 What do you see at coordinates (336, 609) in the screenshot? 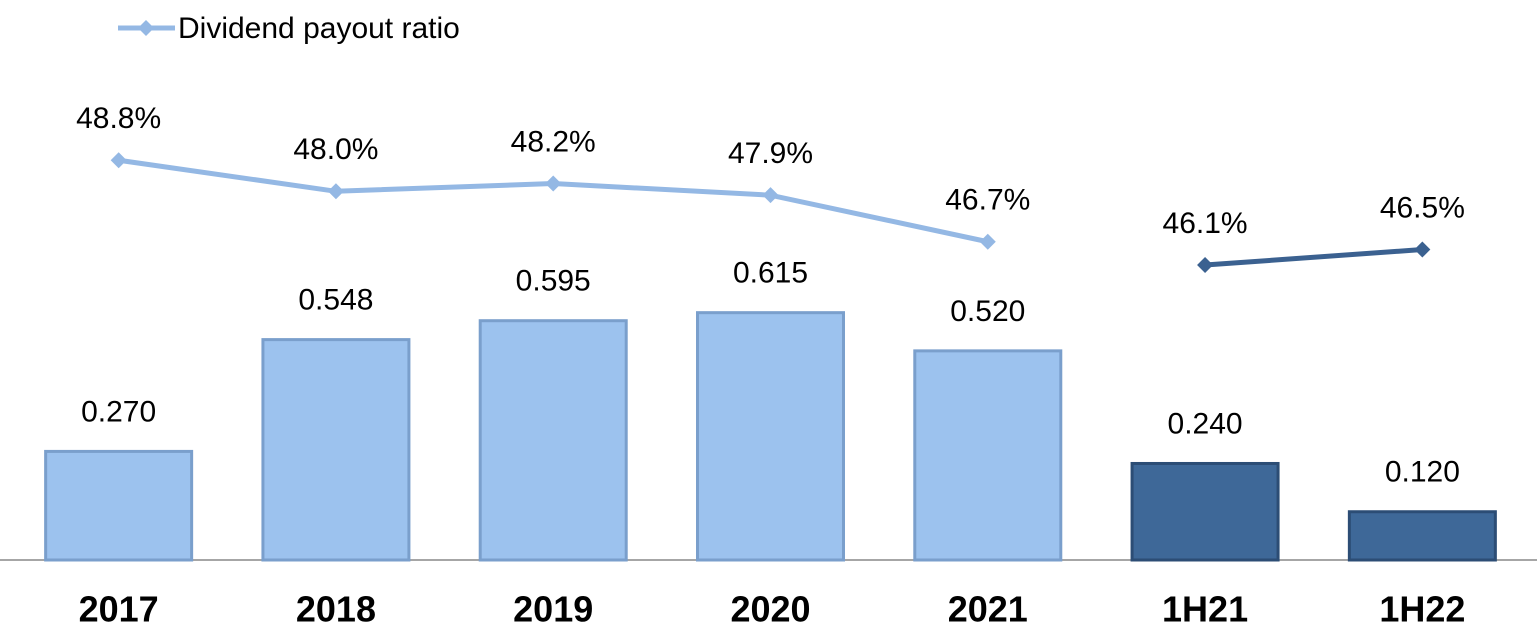
I see `x-tick-label: 2018` at bounding box center [336, 609].